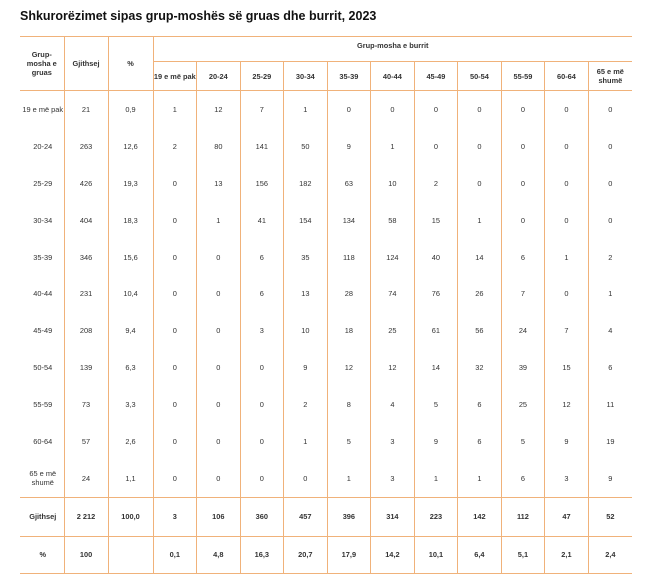  What do you see at coordinates (349, 220) in the screenshot?
I see `table-cell: 134` at bounding box center [349, 220].